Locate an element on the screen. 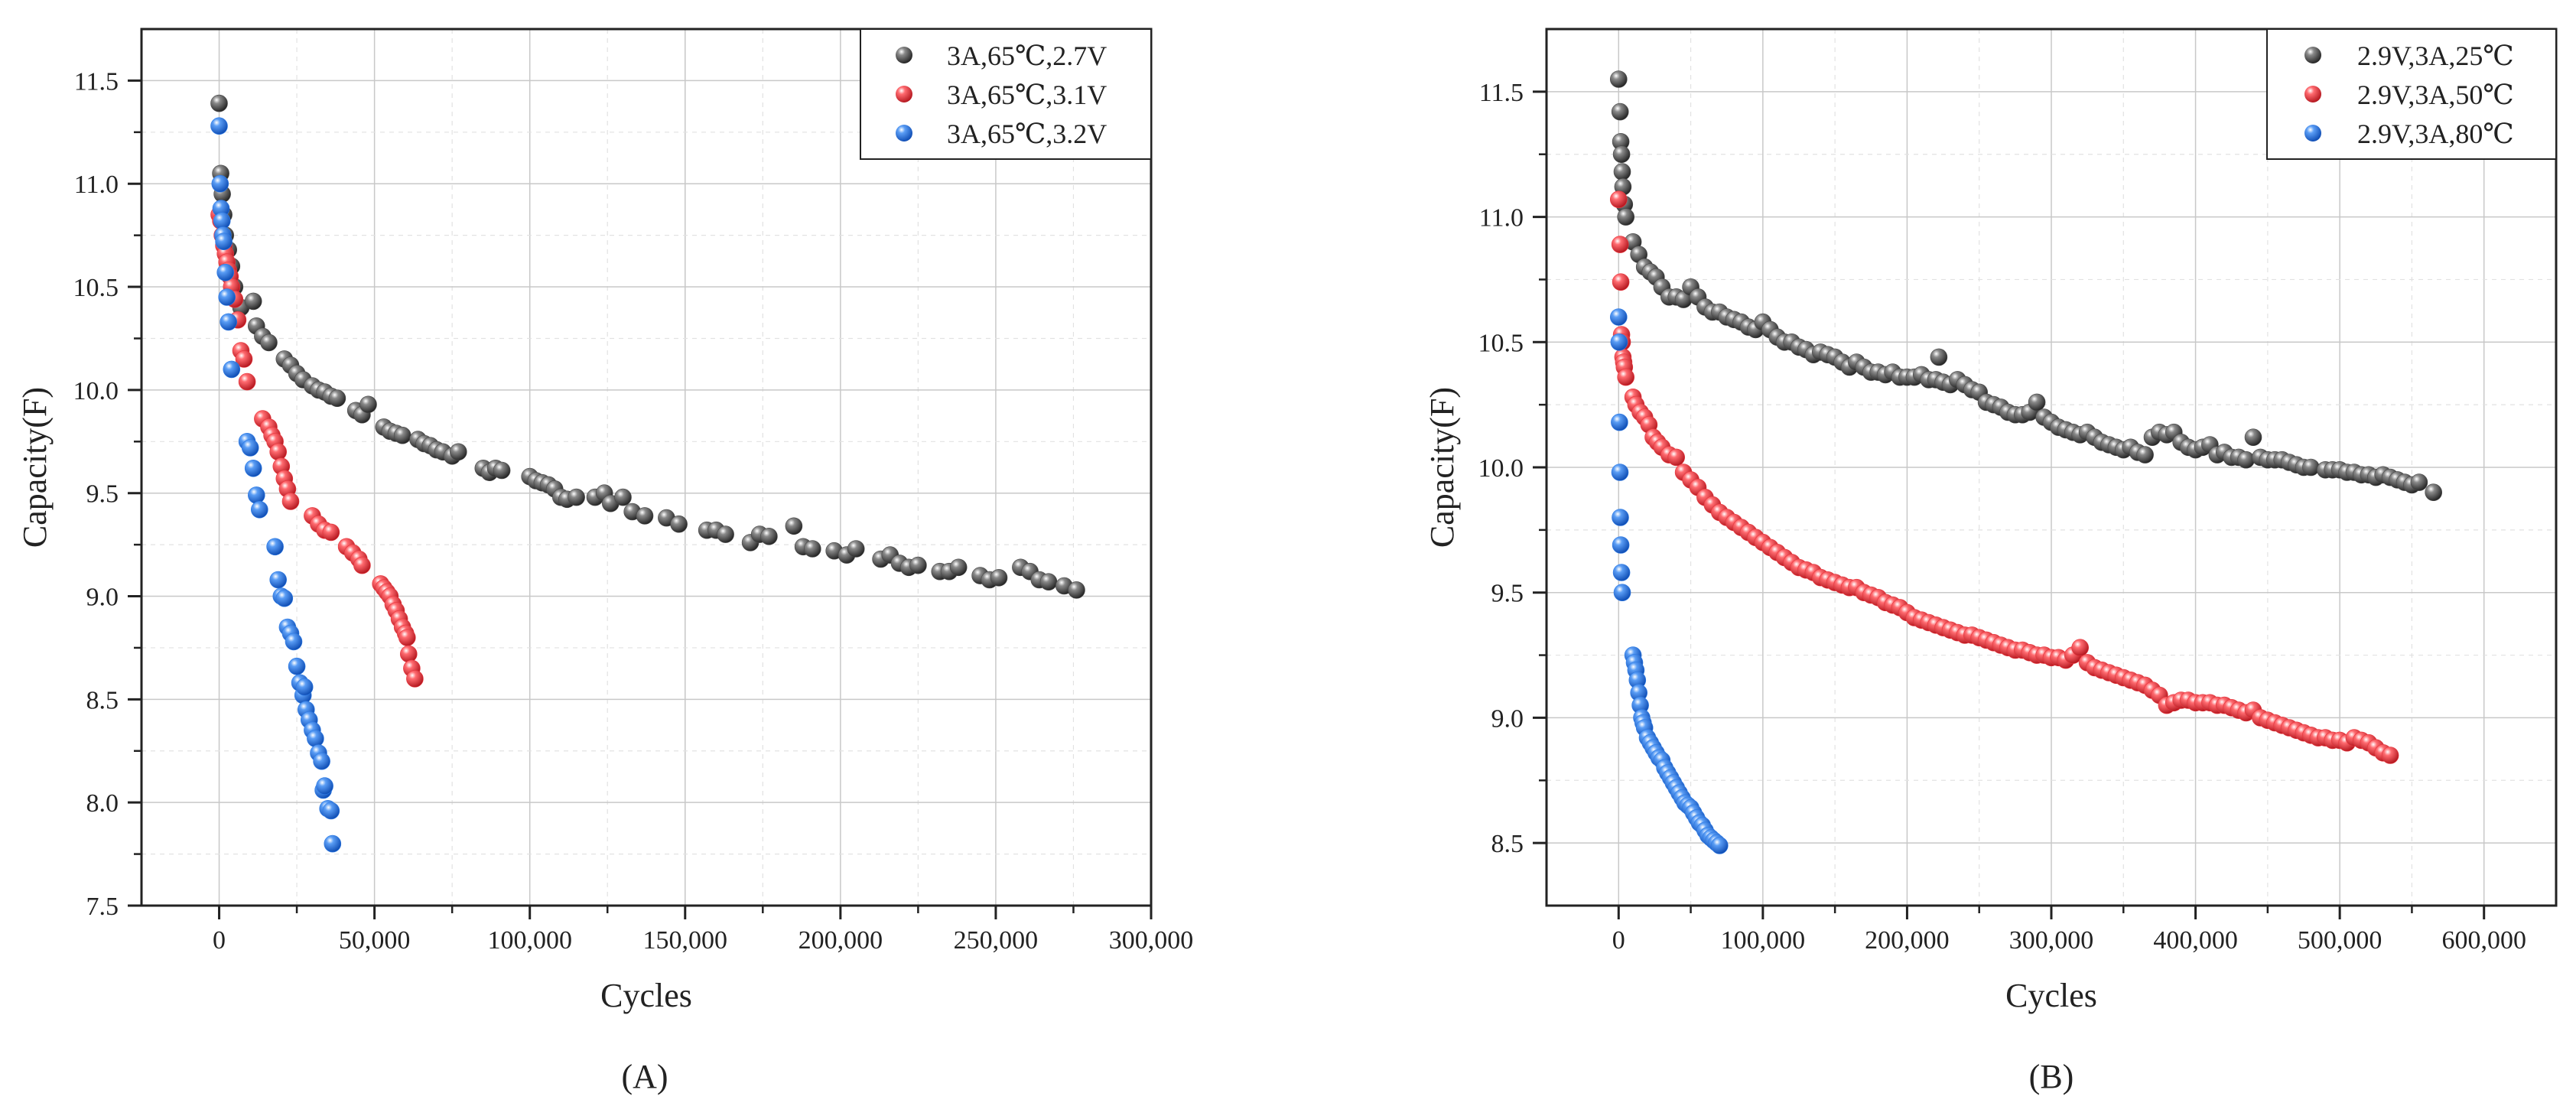  y-tick-label: 10.5 is located at coordinates (1501, 343).